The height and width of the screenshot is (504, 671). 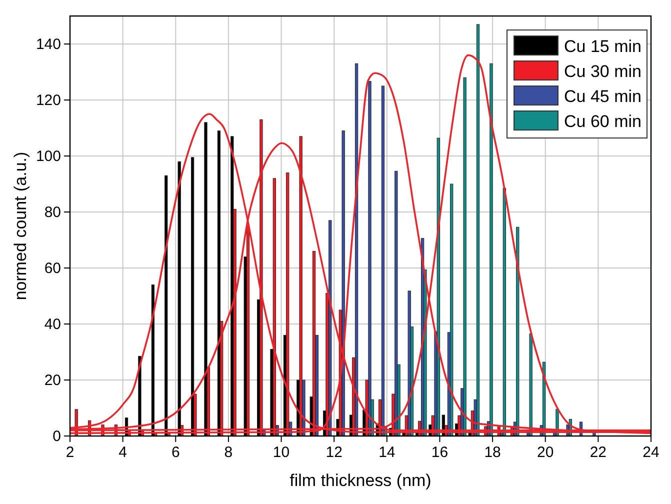 What do you see at coordinates (387, 452) in the screenshot?
I see `x-tick-label: 14` at bounding box center [387, 452].